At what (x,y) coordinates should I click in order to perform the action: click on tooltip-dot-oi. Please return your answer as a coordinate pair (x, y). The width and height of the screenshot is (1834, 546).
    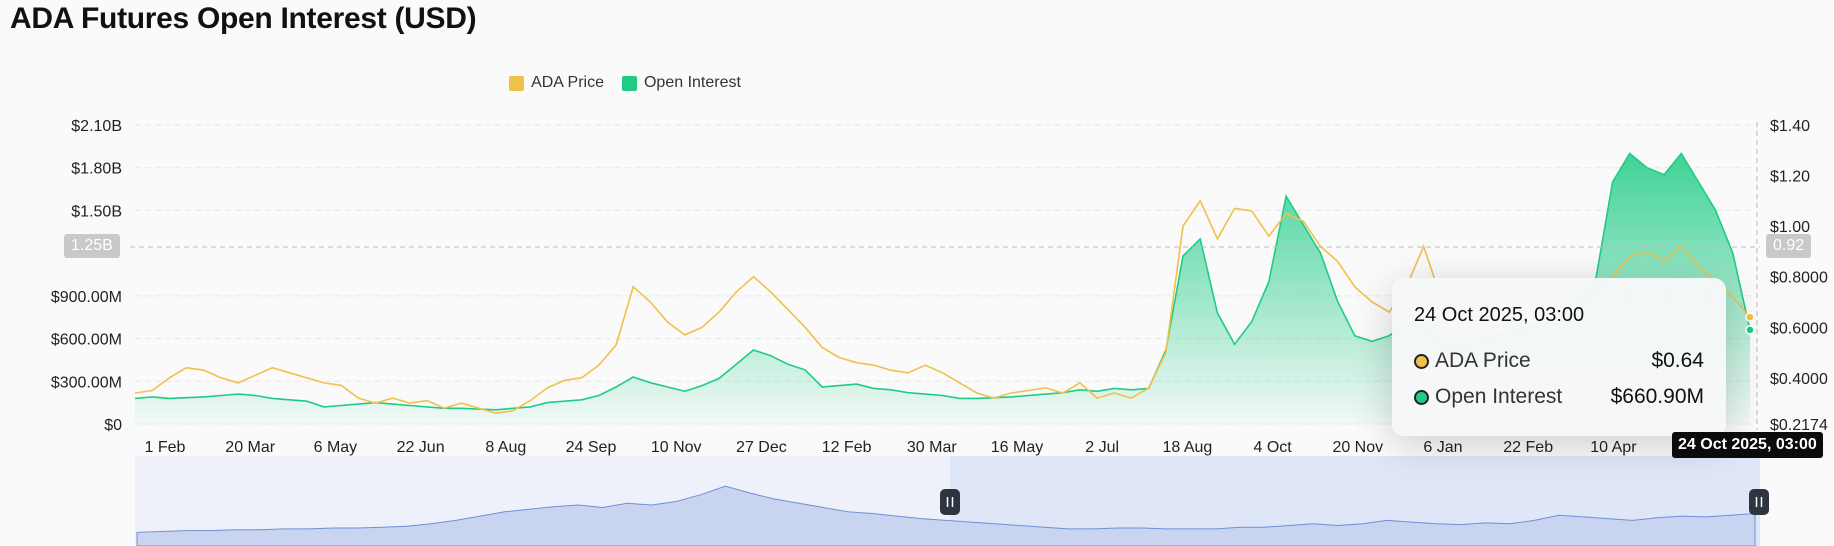
    Looking at the image, I should click on (1421, 397).